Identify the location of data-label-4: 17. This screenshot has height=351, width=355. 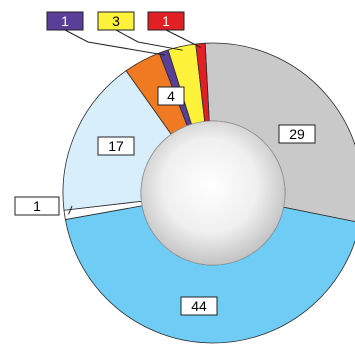
(116, 146).